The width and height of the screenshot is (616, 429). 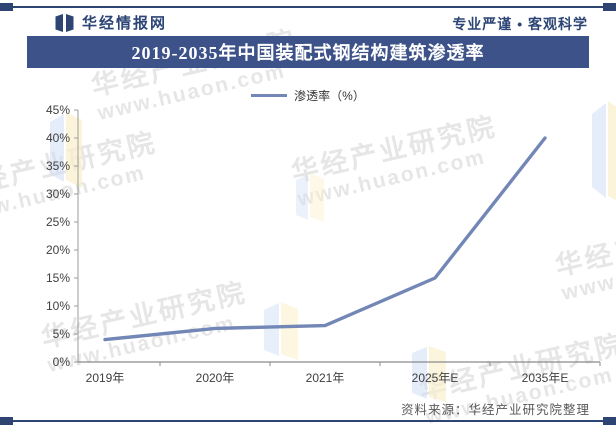 I want to click on y-tick-label: 0%, so click(x=61, y=362).